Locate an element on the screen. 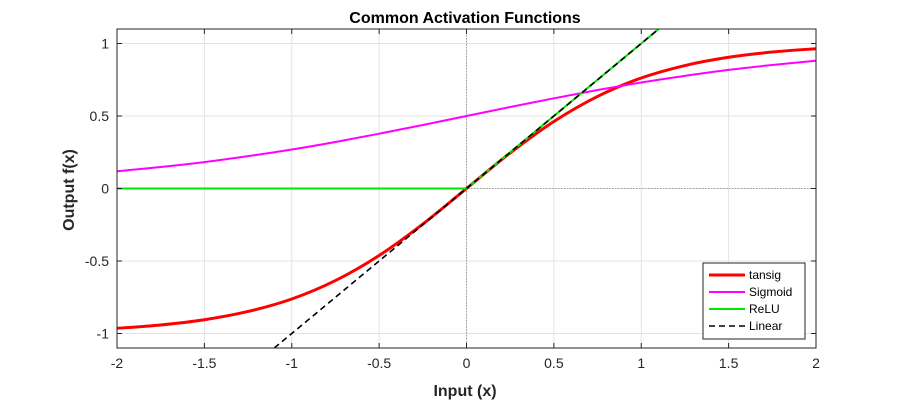 The width and height of the screenshot is (900, 405). x-tick-label: 1.5 is located at coordinates (729, 363).